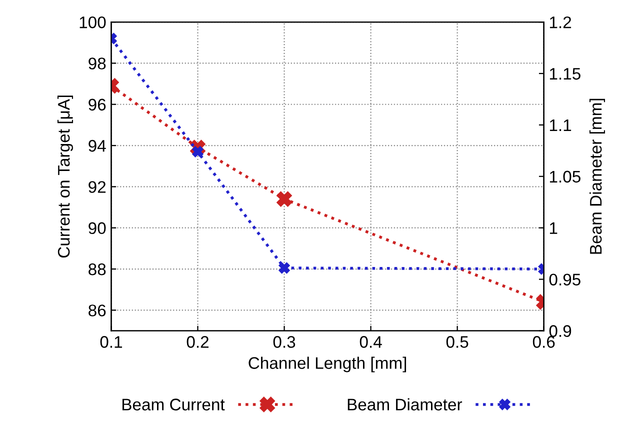 This screenshot has height=441, width=618. I want to click on y2-tick-label: 1.15, so click(565, 74).